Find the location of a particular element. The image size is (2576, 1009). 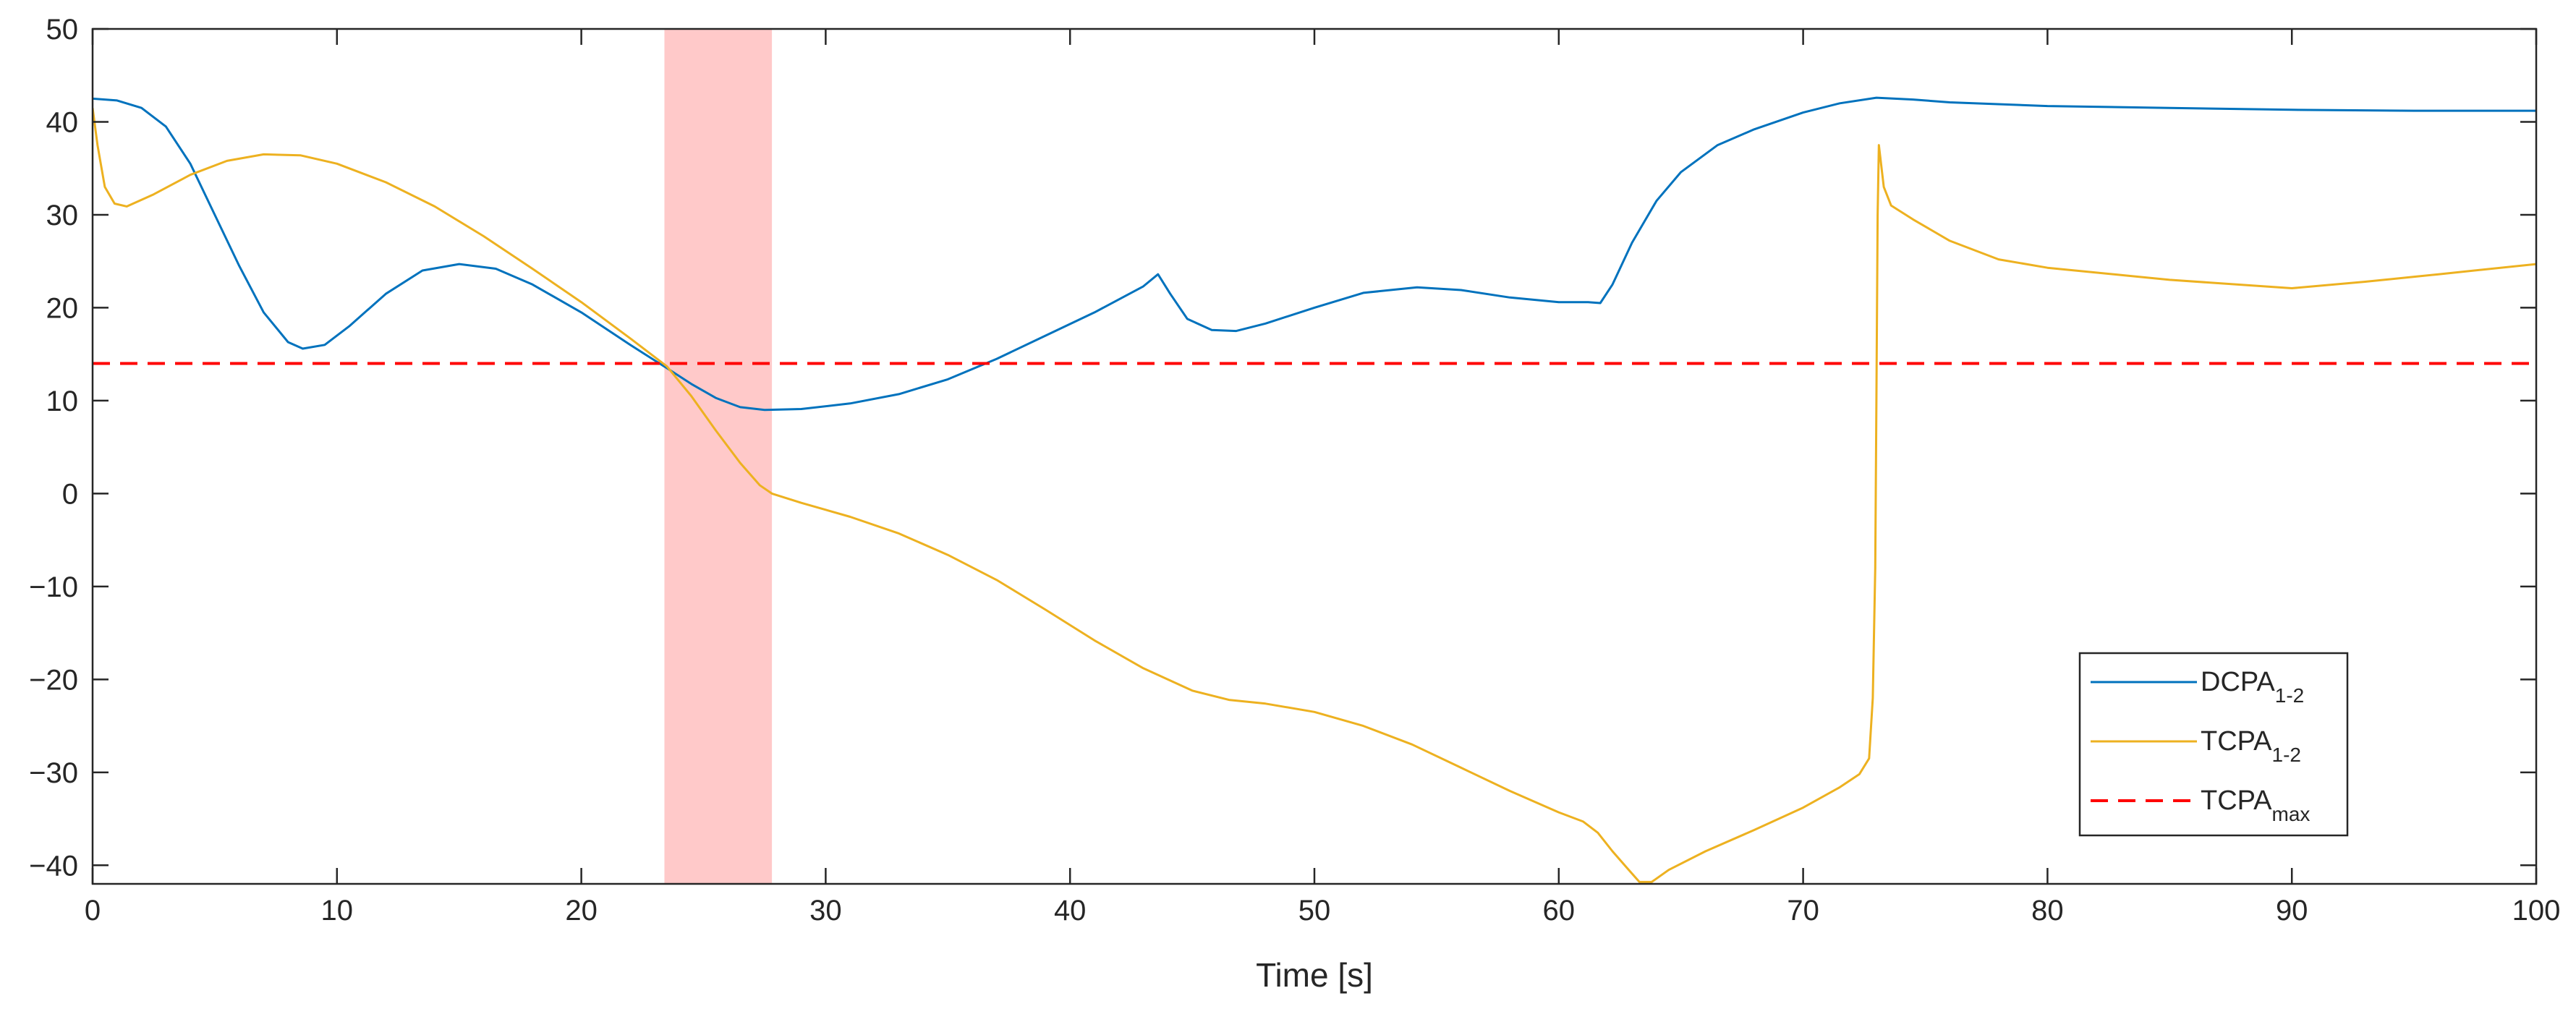

y-tick-label: 0 is located at coordinates (70, 494).